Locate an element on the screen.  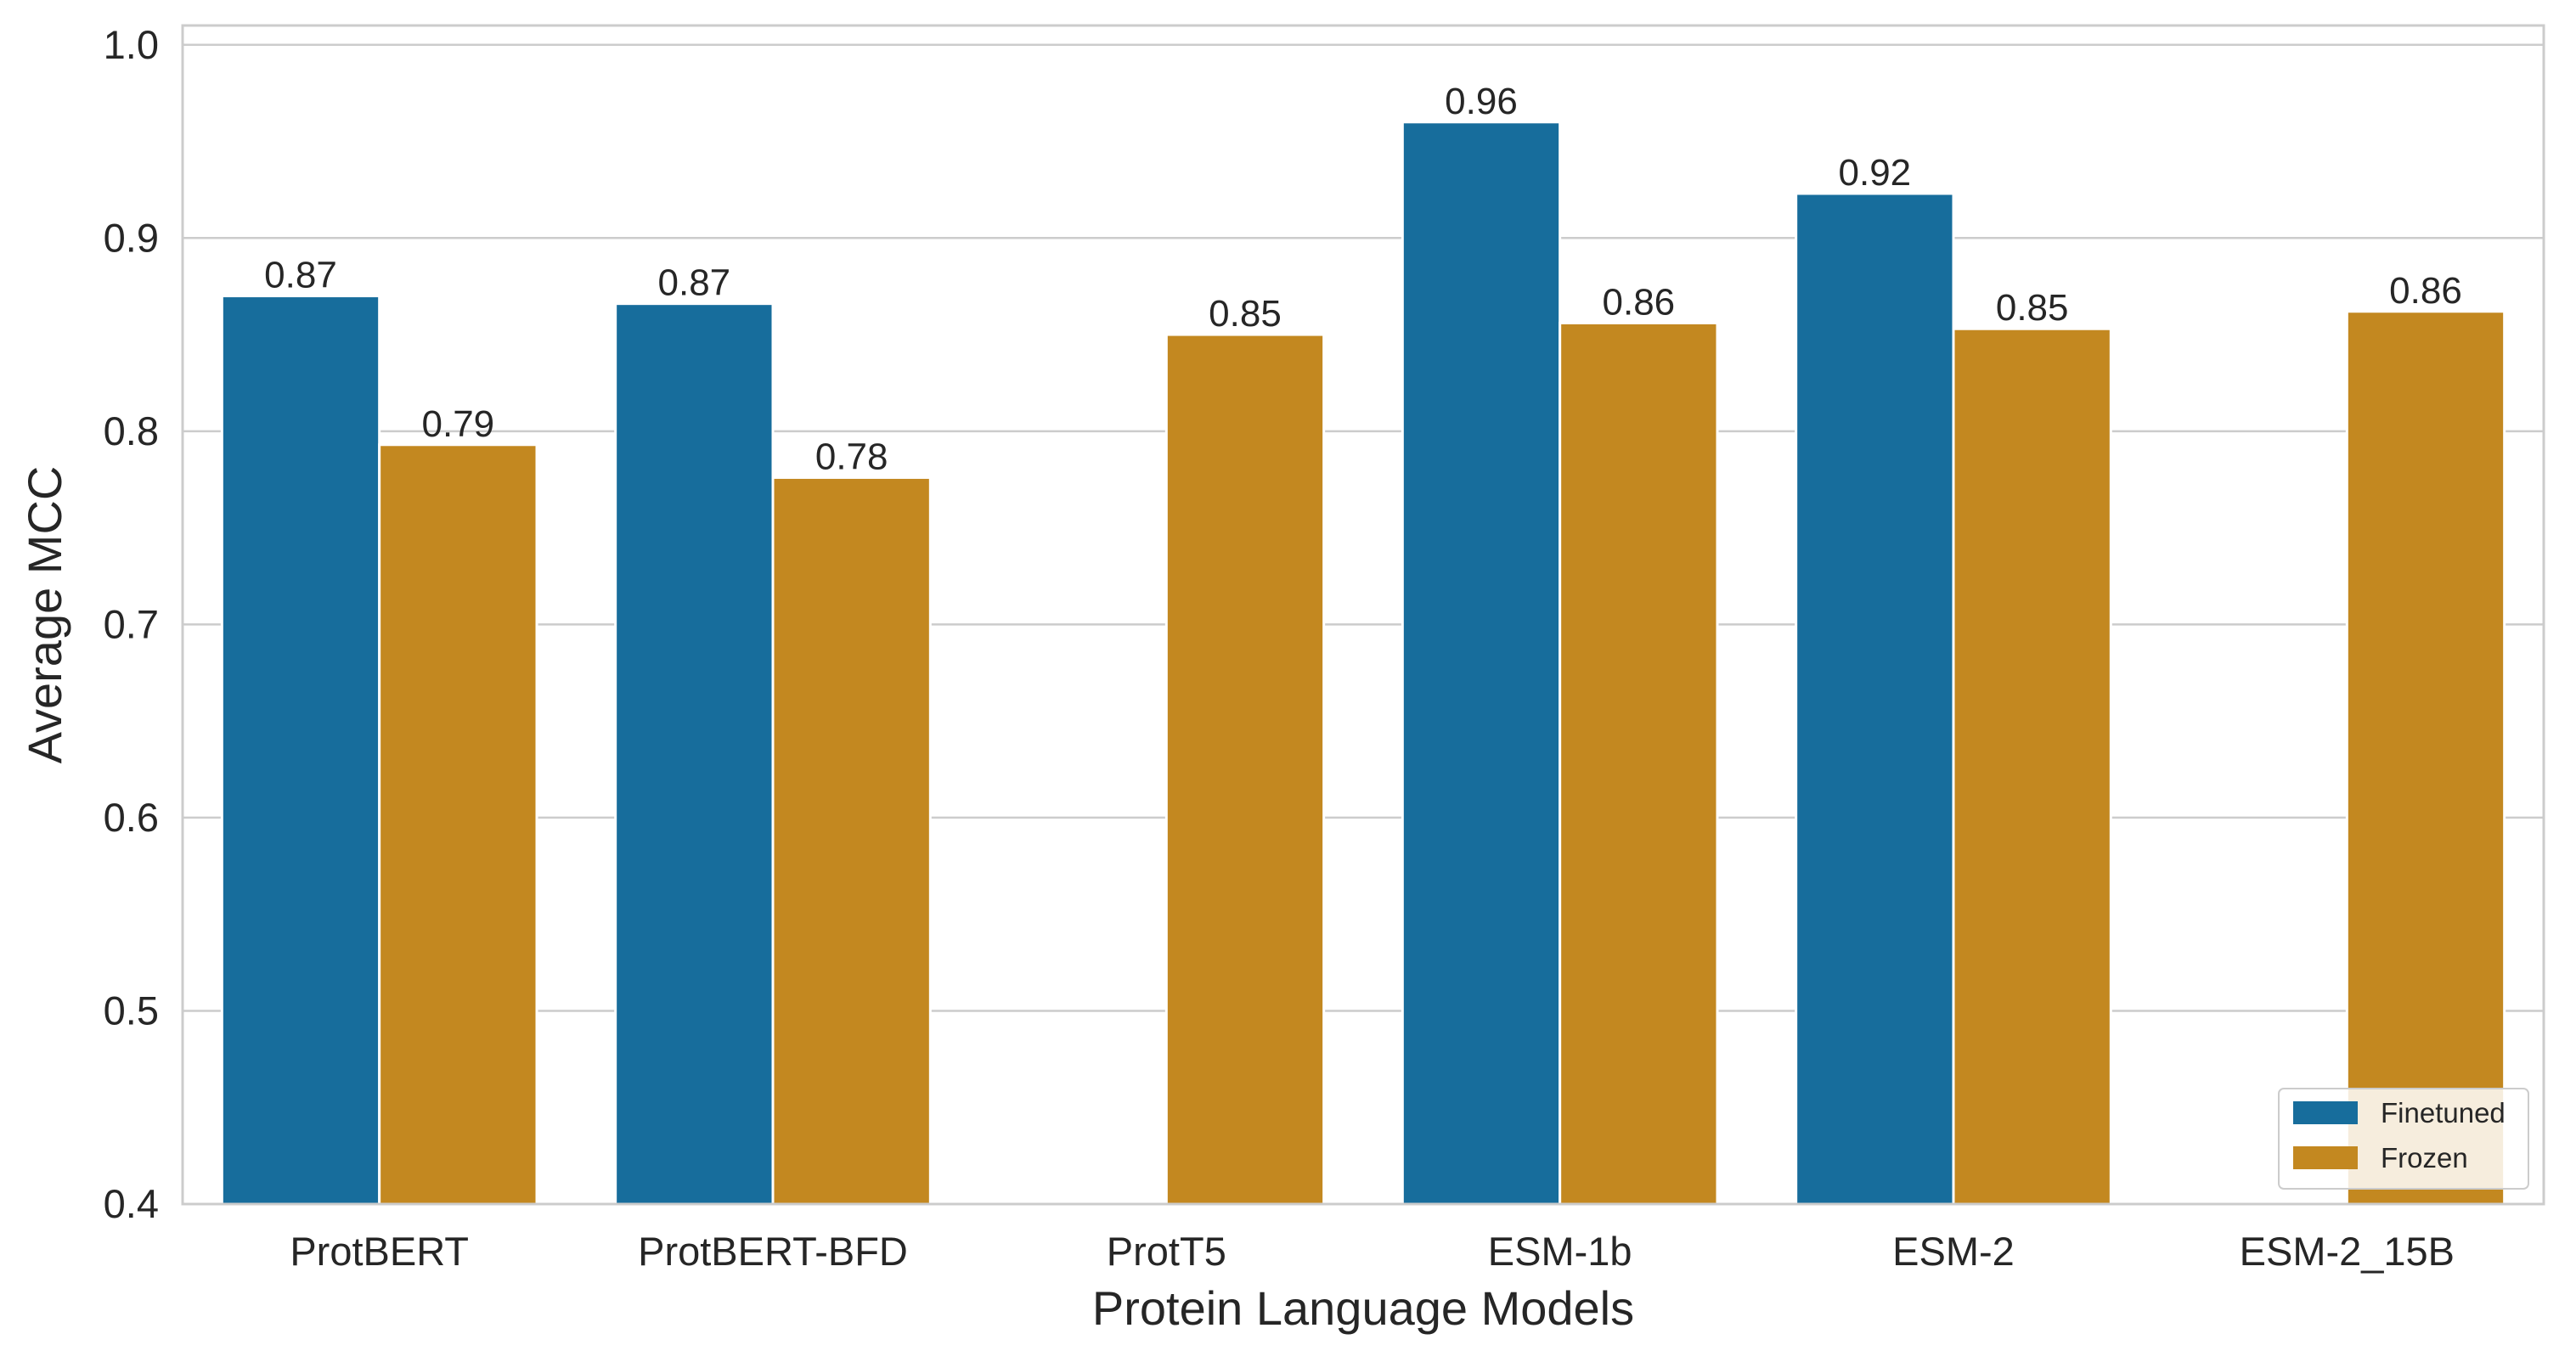
x-tick-label: ProtT5 is located at coordinates (1166, 1251).